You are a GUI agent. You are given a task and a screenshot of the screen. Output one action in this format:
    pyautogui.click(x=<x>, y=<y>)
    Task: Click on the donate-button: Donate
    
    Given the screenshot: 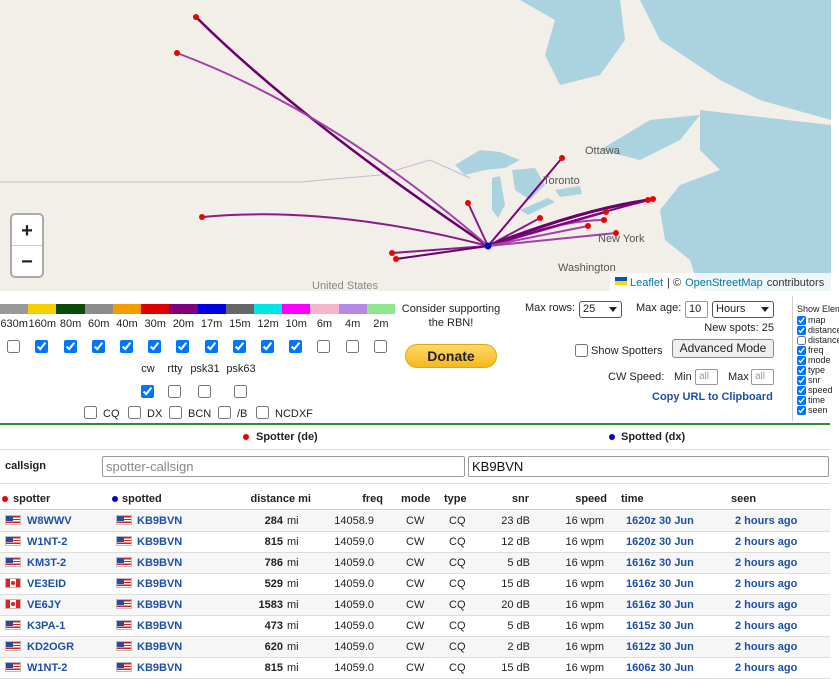 What is the action you would take?
    pyautogui.click(x=451, y=356)
    